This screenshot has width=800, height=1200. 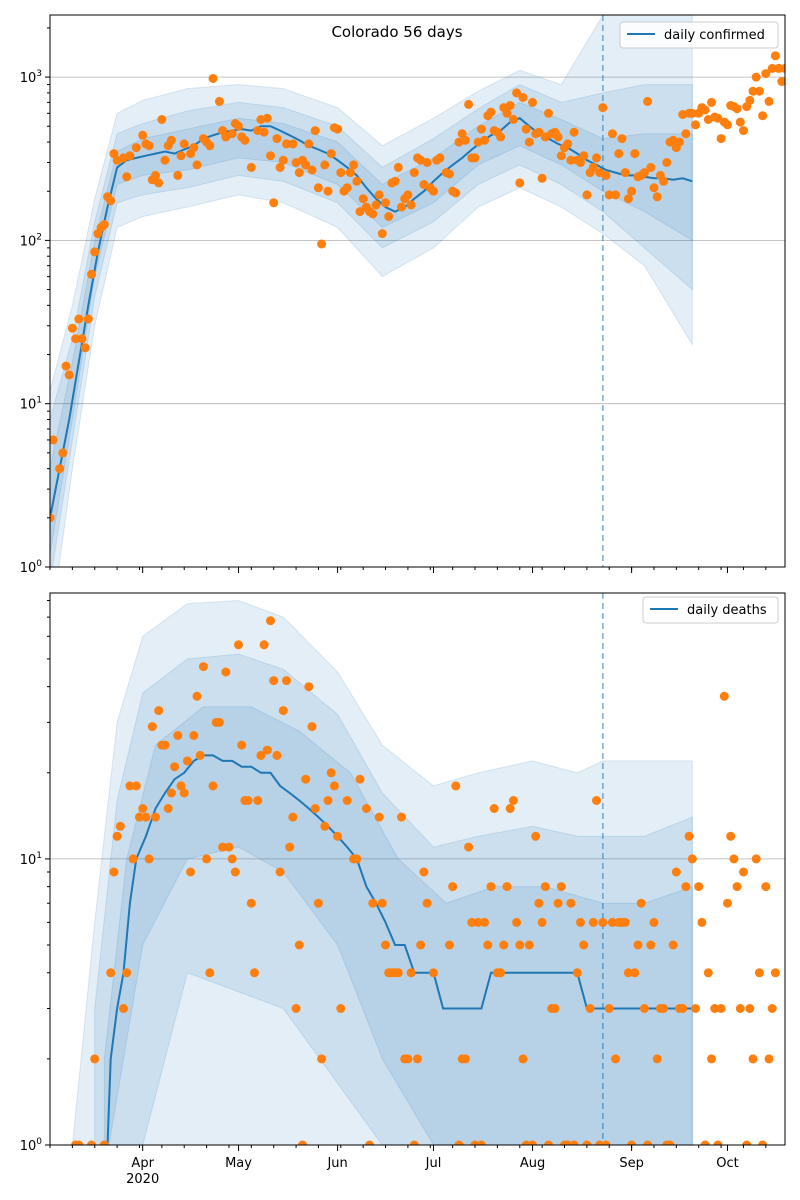 I want to click on x-tick-label: Sep, so click(x=631, y=1163).